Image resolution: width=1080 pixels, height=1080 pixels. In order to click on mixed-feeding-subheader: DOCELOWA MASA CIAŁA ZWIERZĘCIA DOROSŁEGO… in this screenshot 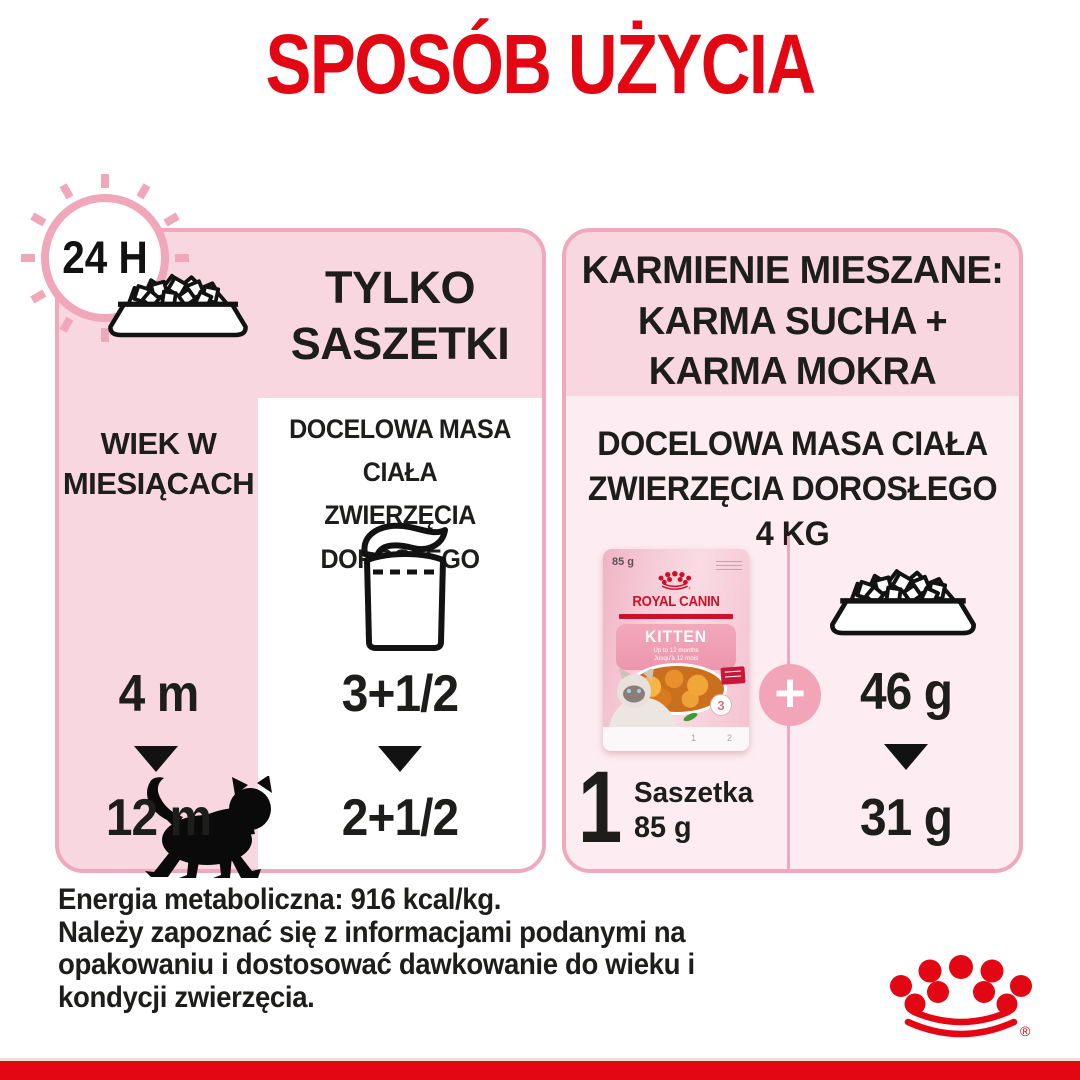, I will do `click(792, 489)`.